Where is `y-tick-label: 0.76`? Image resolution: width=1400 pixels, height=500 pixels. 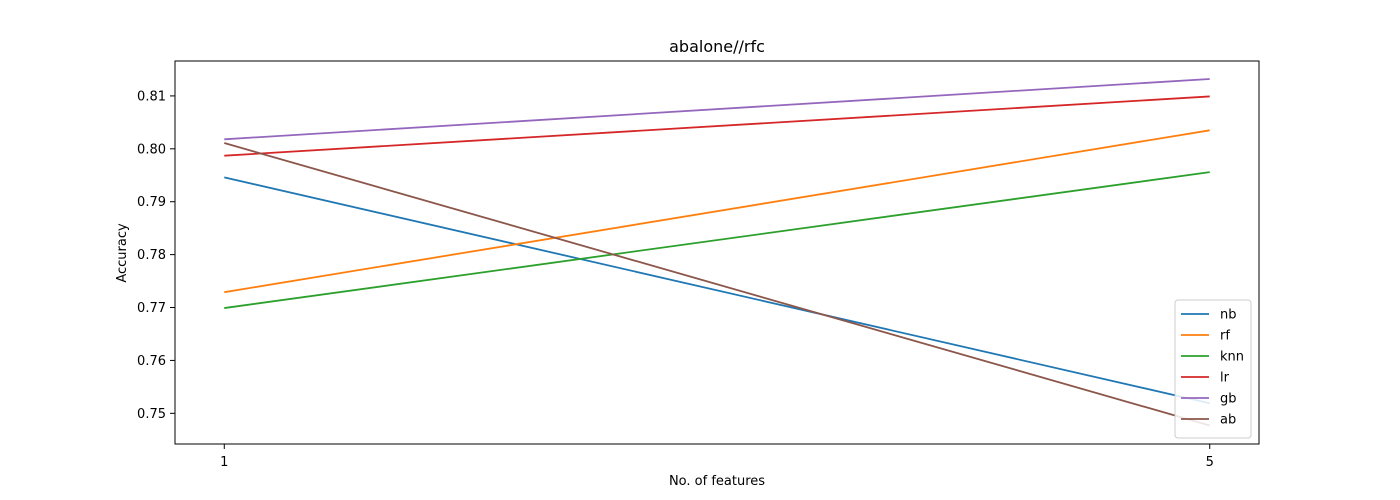 y-tick-label: 0.76 is located at coordinates (151, 361).